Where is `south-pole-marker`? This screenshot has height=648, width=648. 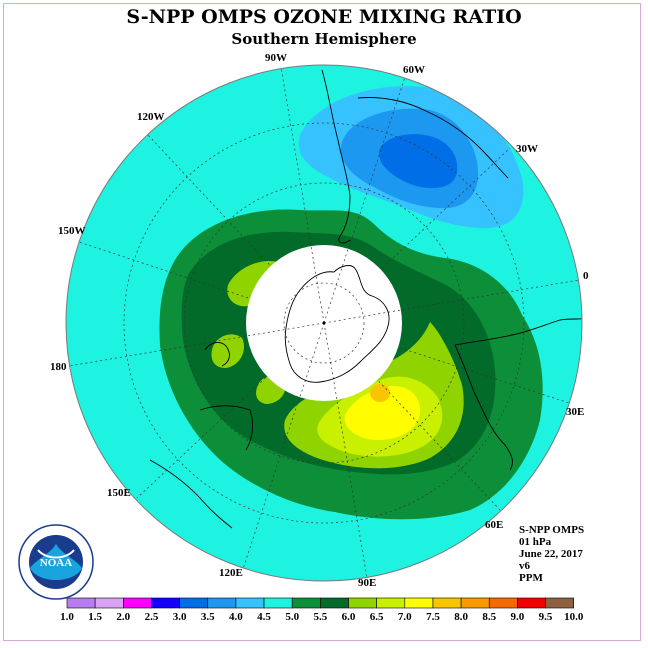
south-pole-marker is located at coordinates (324, 323).